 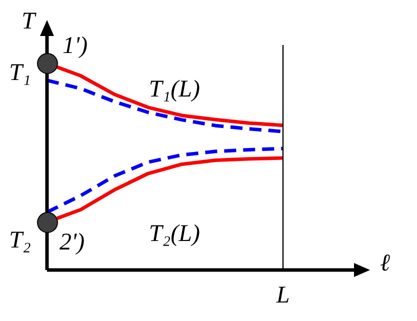 I want to click on annotation: T₂(L), so click(x=174, y=234).